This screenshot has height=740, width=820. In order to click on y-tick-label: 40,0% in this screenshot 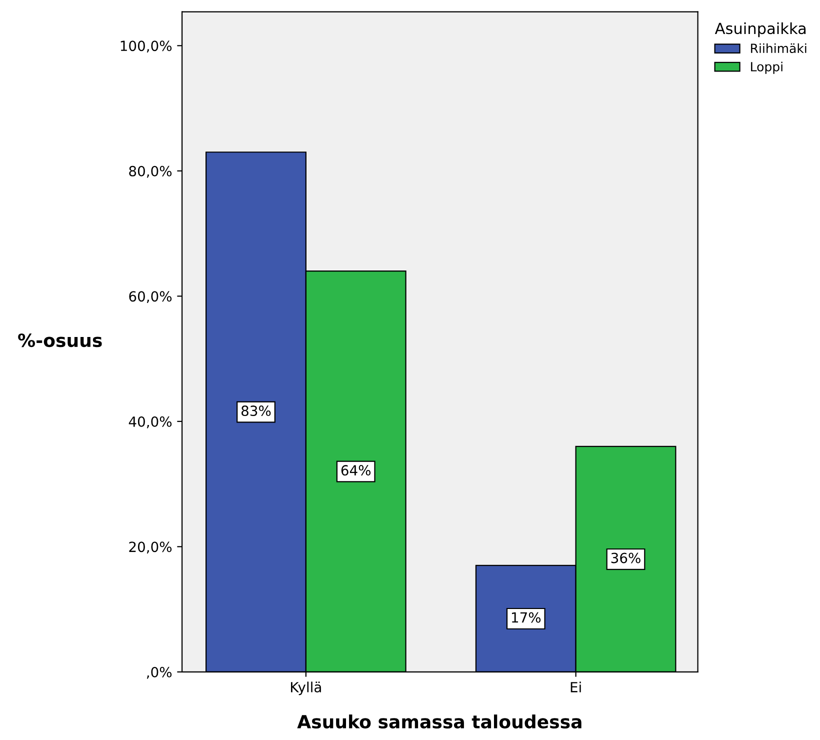, I will do `click(150, 422)`.